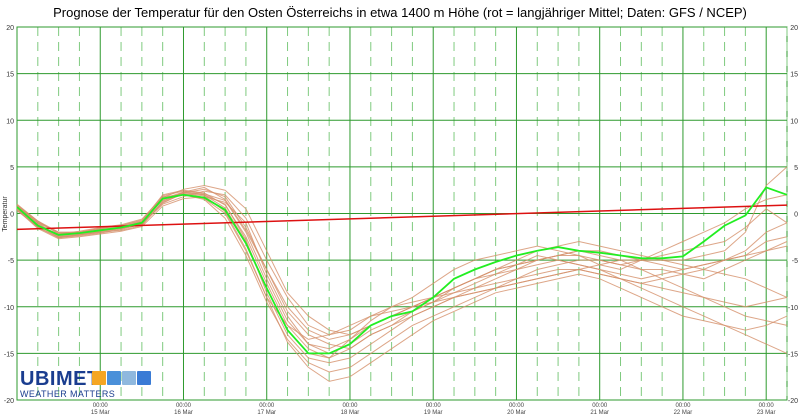 This screenshot has width=800, height=415. I want to click on x-tick-date-label: 20 Mar, so click(516, 412).